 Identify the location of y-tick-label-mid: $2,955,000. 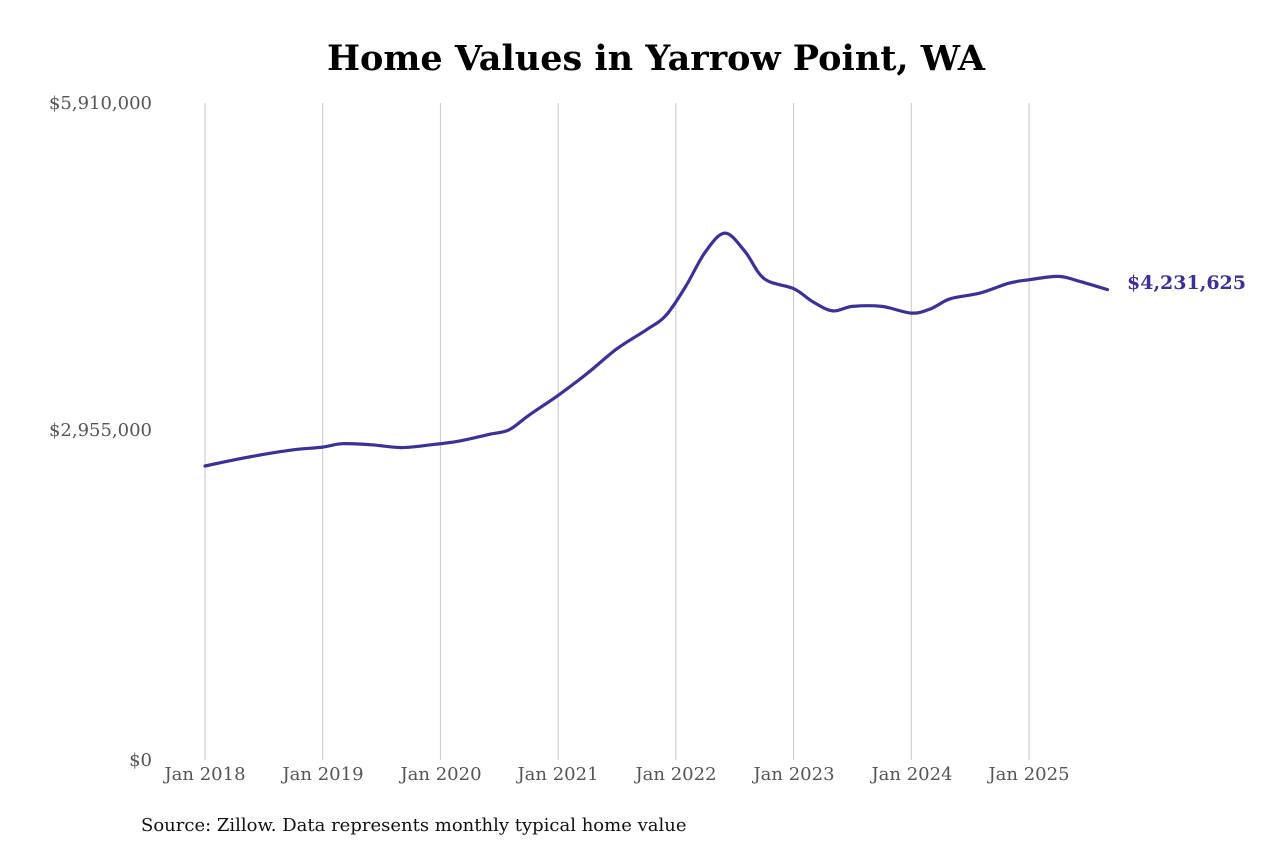
(100, 430).